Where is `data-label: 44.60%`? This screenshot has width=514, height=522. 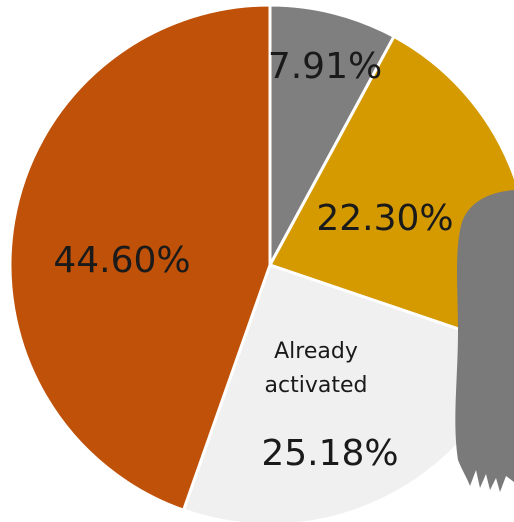 data-label: 44.60% is located at coordinates (121, 260).